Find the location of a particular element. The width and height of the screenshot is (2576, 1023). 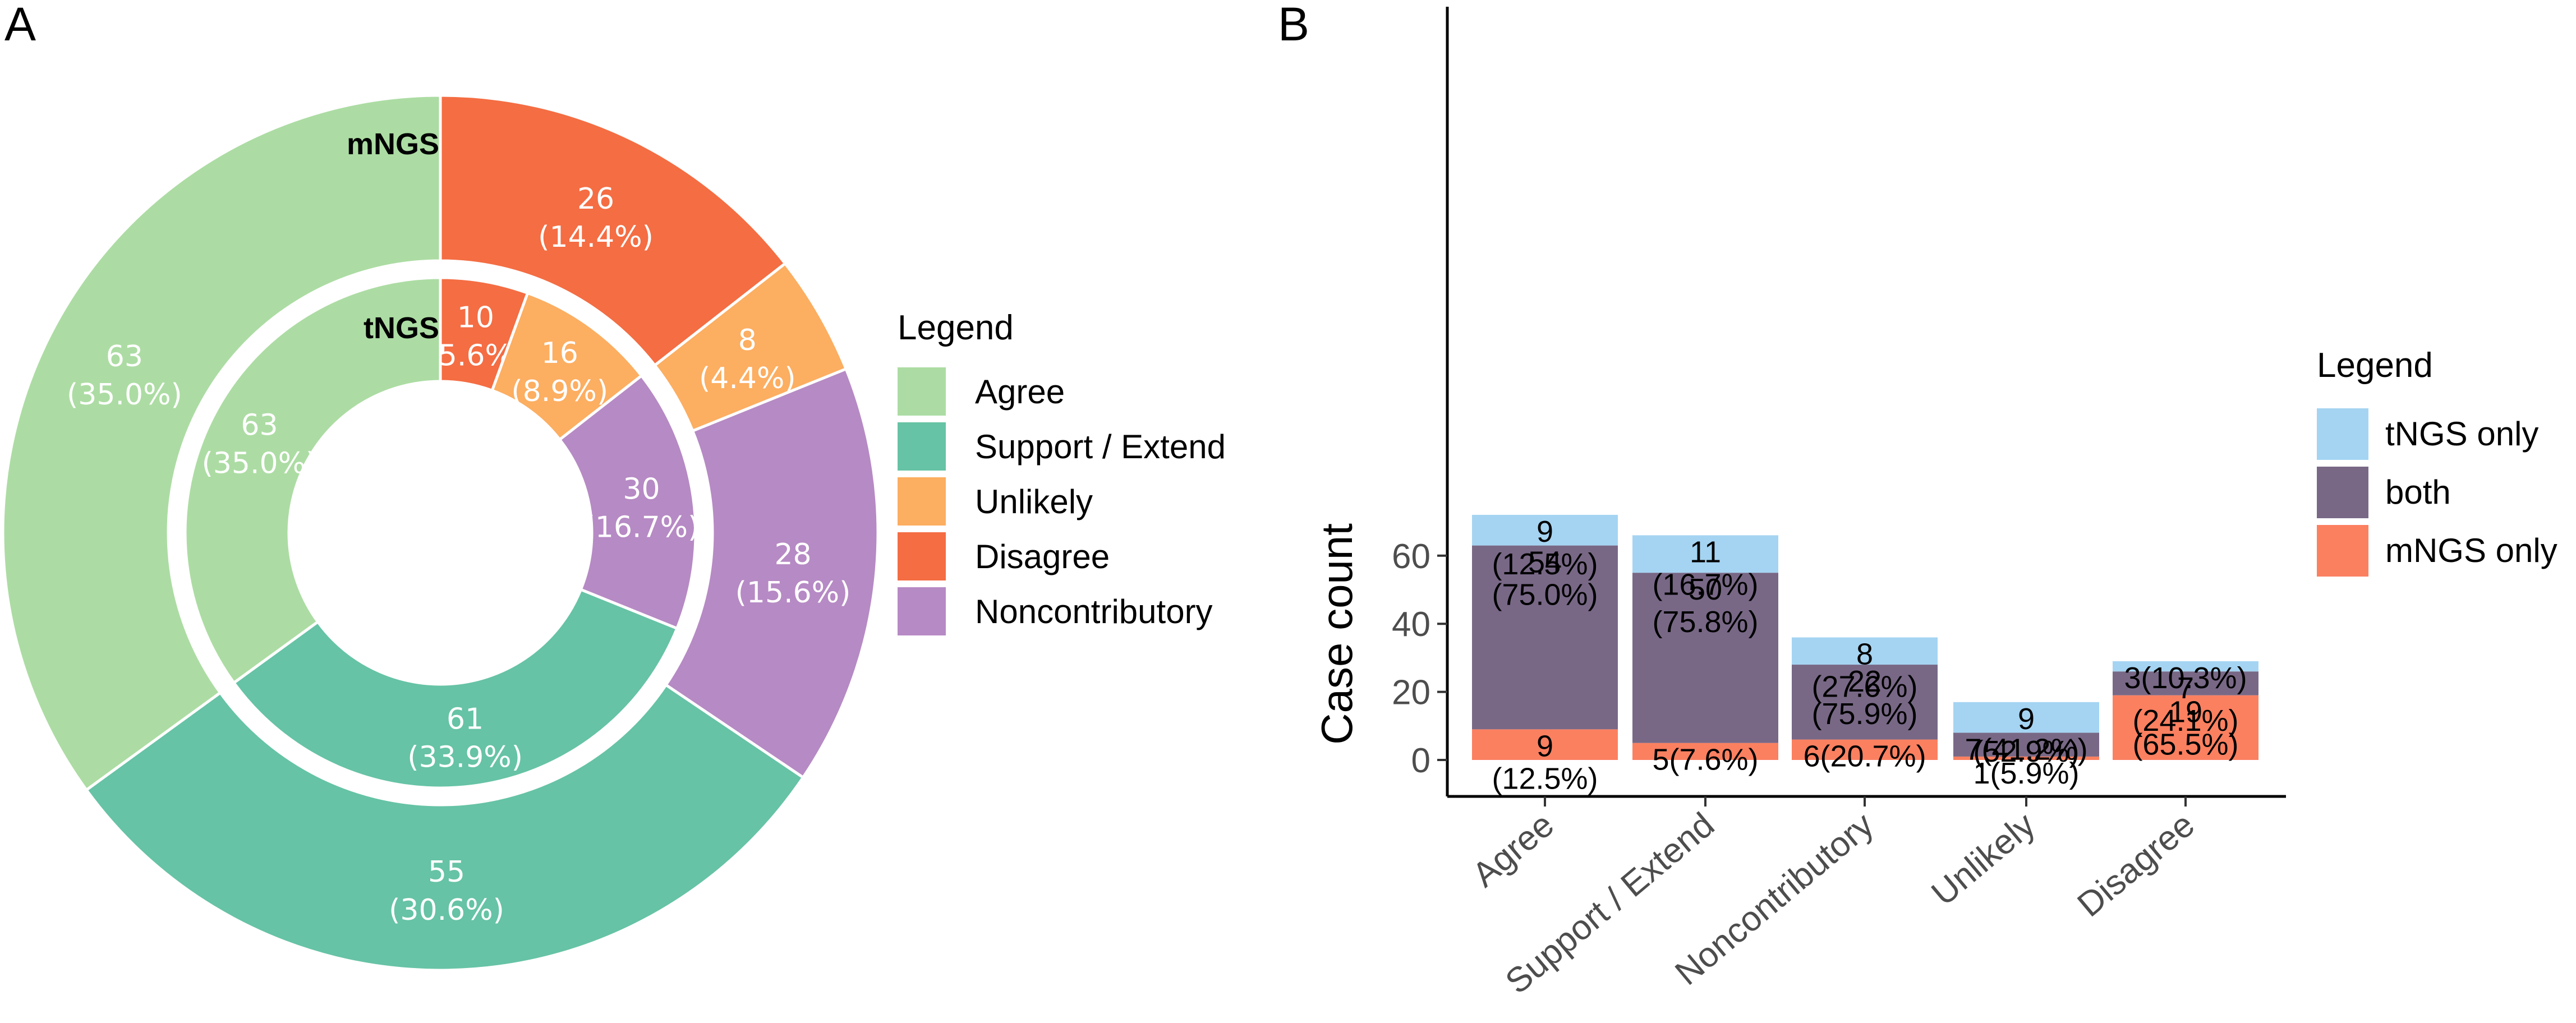

y-tick-label-40: 40 is located at coordinates (1411, 624).